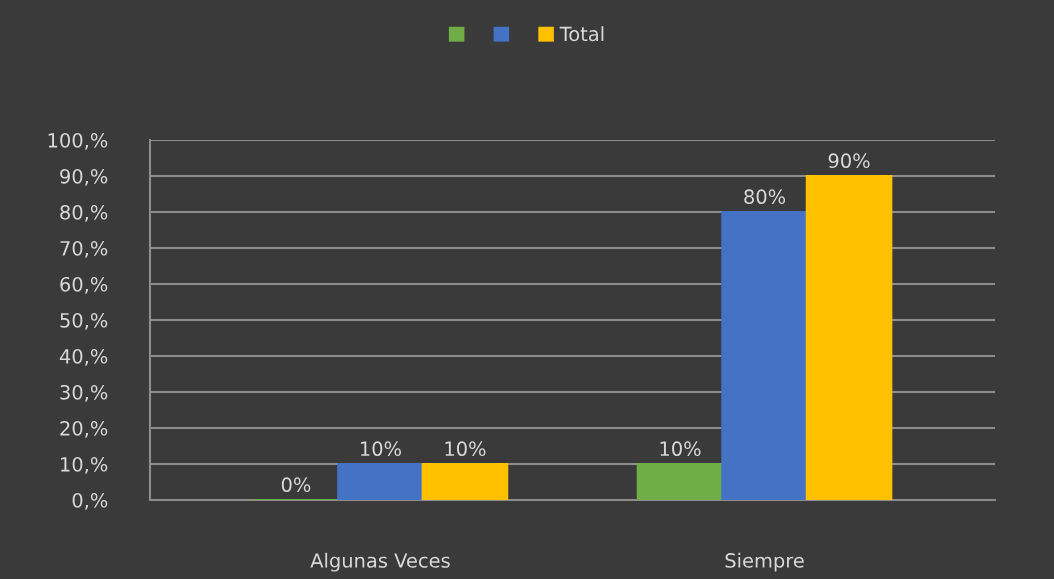  What do you see at coordinates (380, 562) in the screenshot?
I see `x-tick-label: Algunas Veces` at bounding box center [380, 562].